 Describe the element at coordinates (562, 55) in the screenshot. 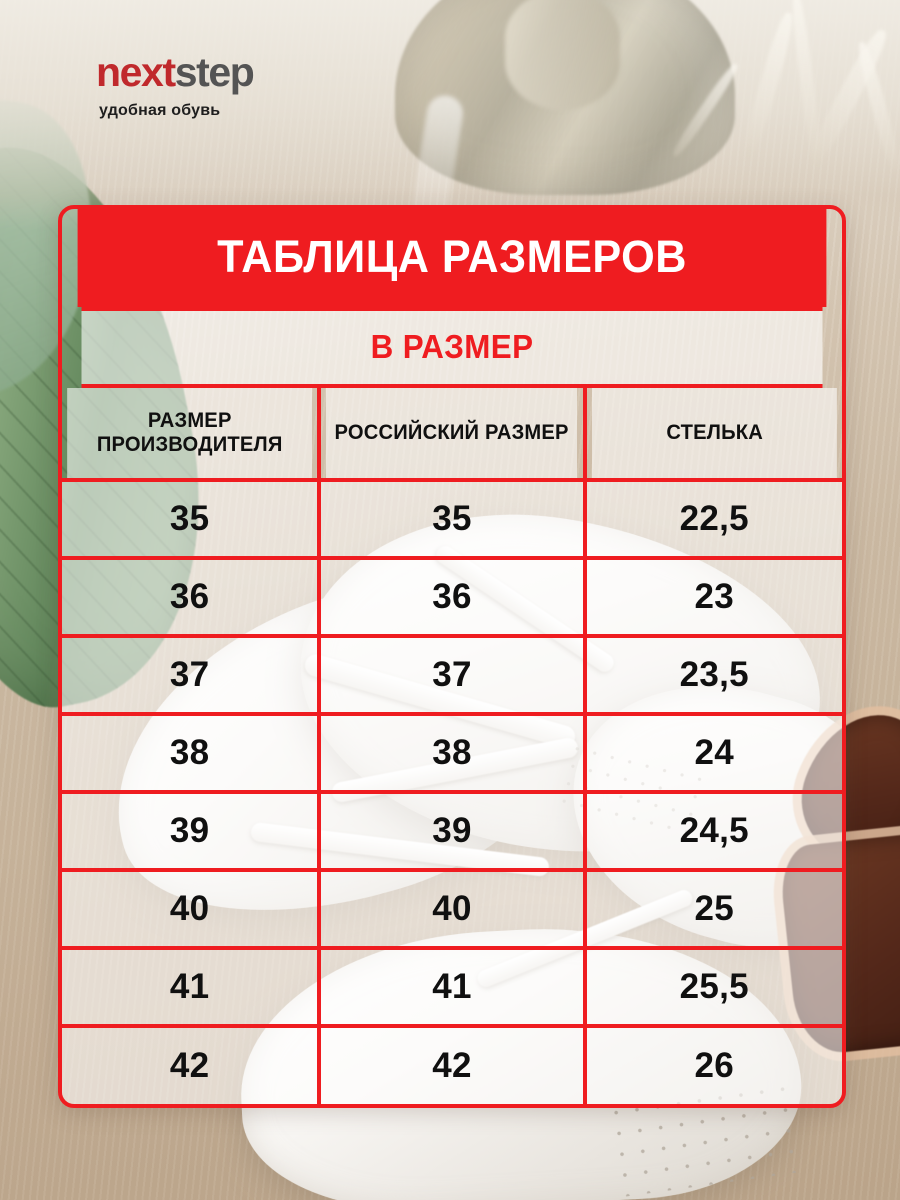

I see `background-bottle-neck` at that location.